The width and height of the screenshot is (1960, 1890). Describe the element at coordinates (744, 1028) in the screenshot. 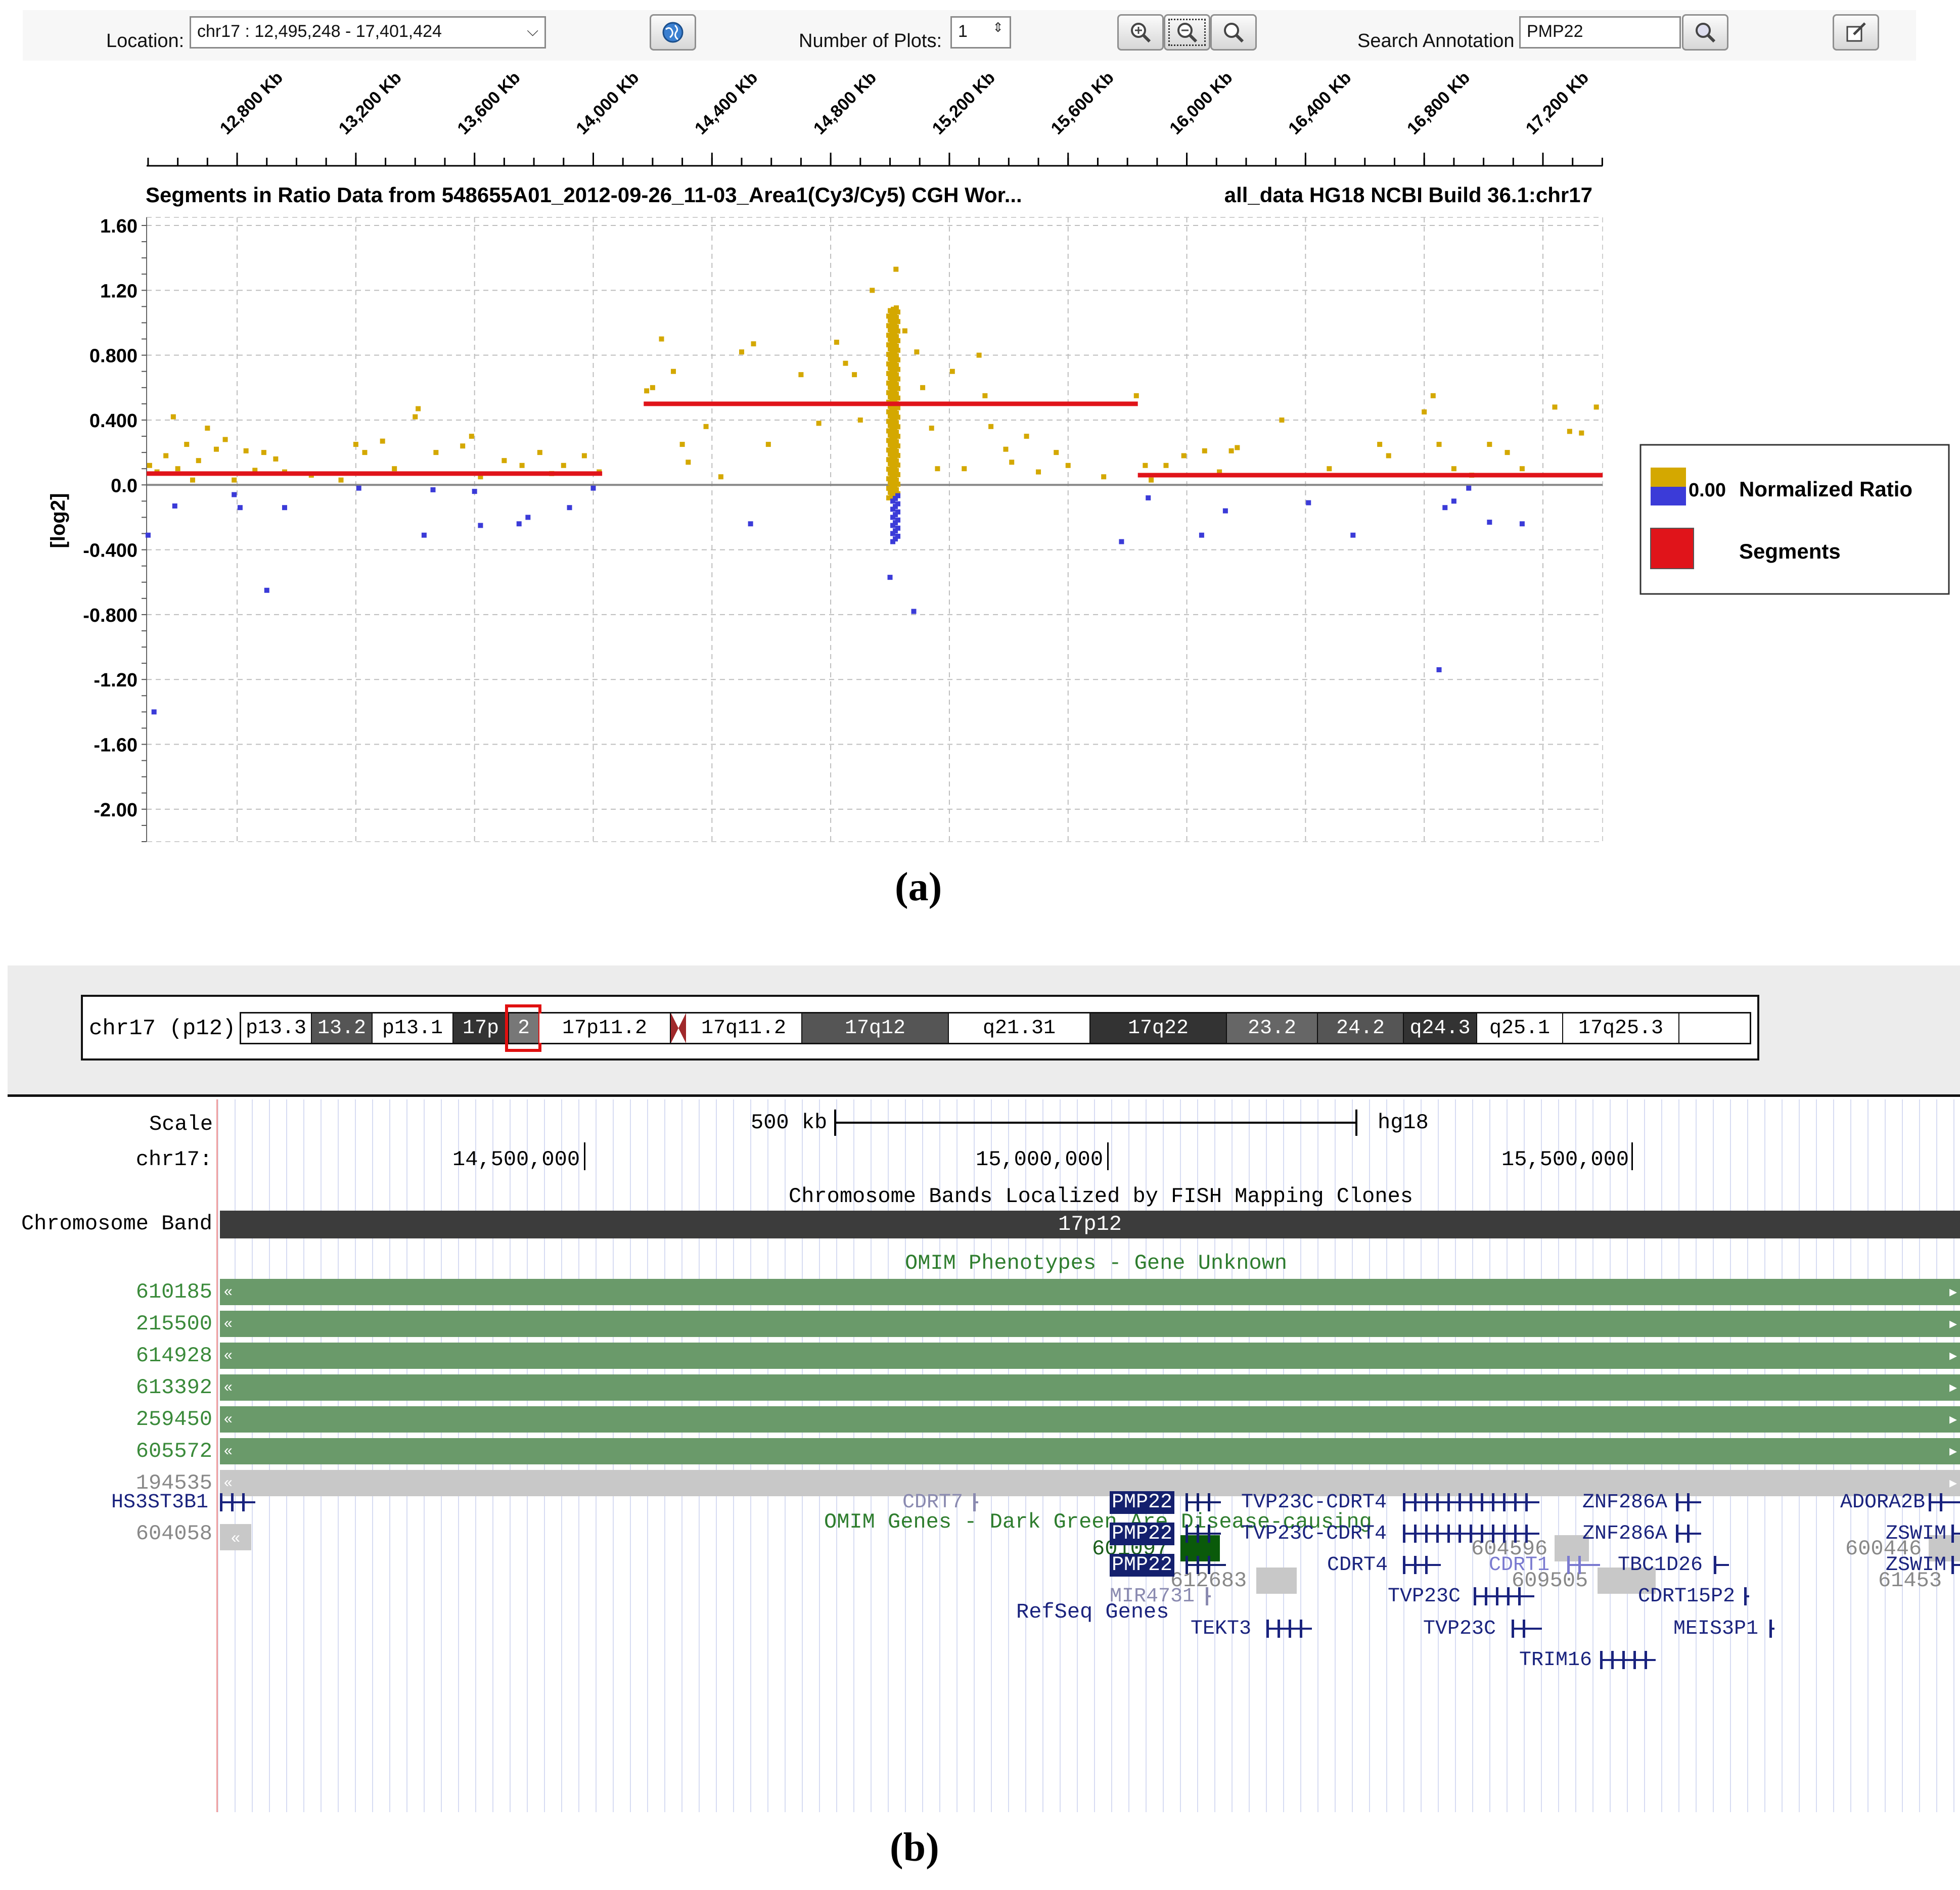

I see `ideogram-band: 17q11.2` at that location.